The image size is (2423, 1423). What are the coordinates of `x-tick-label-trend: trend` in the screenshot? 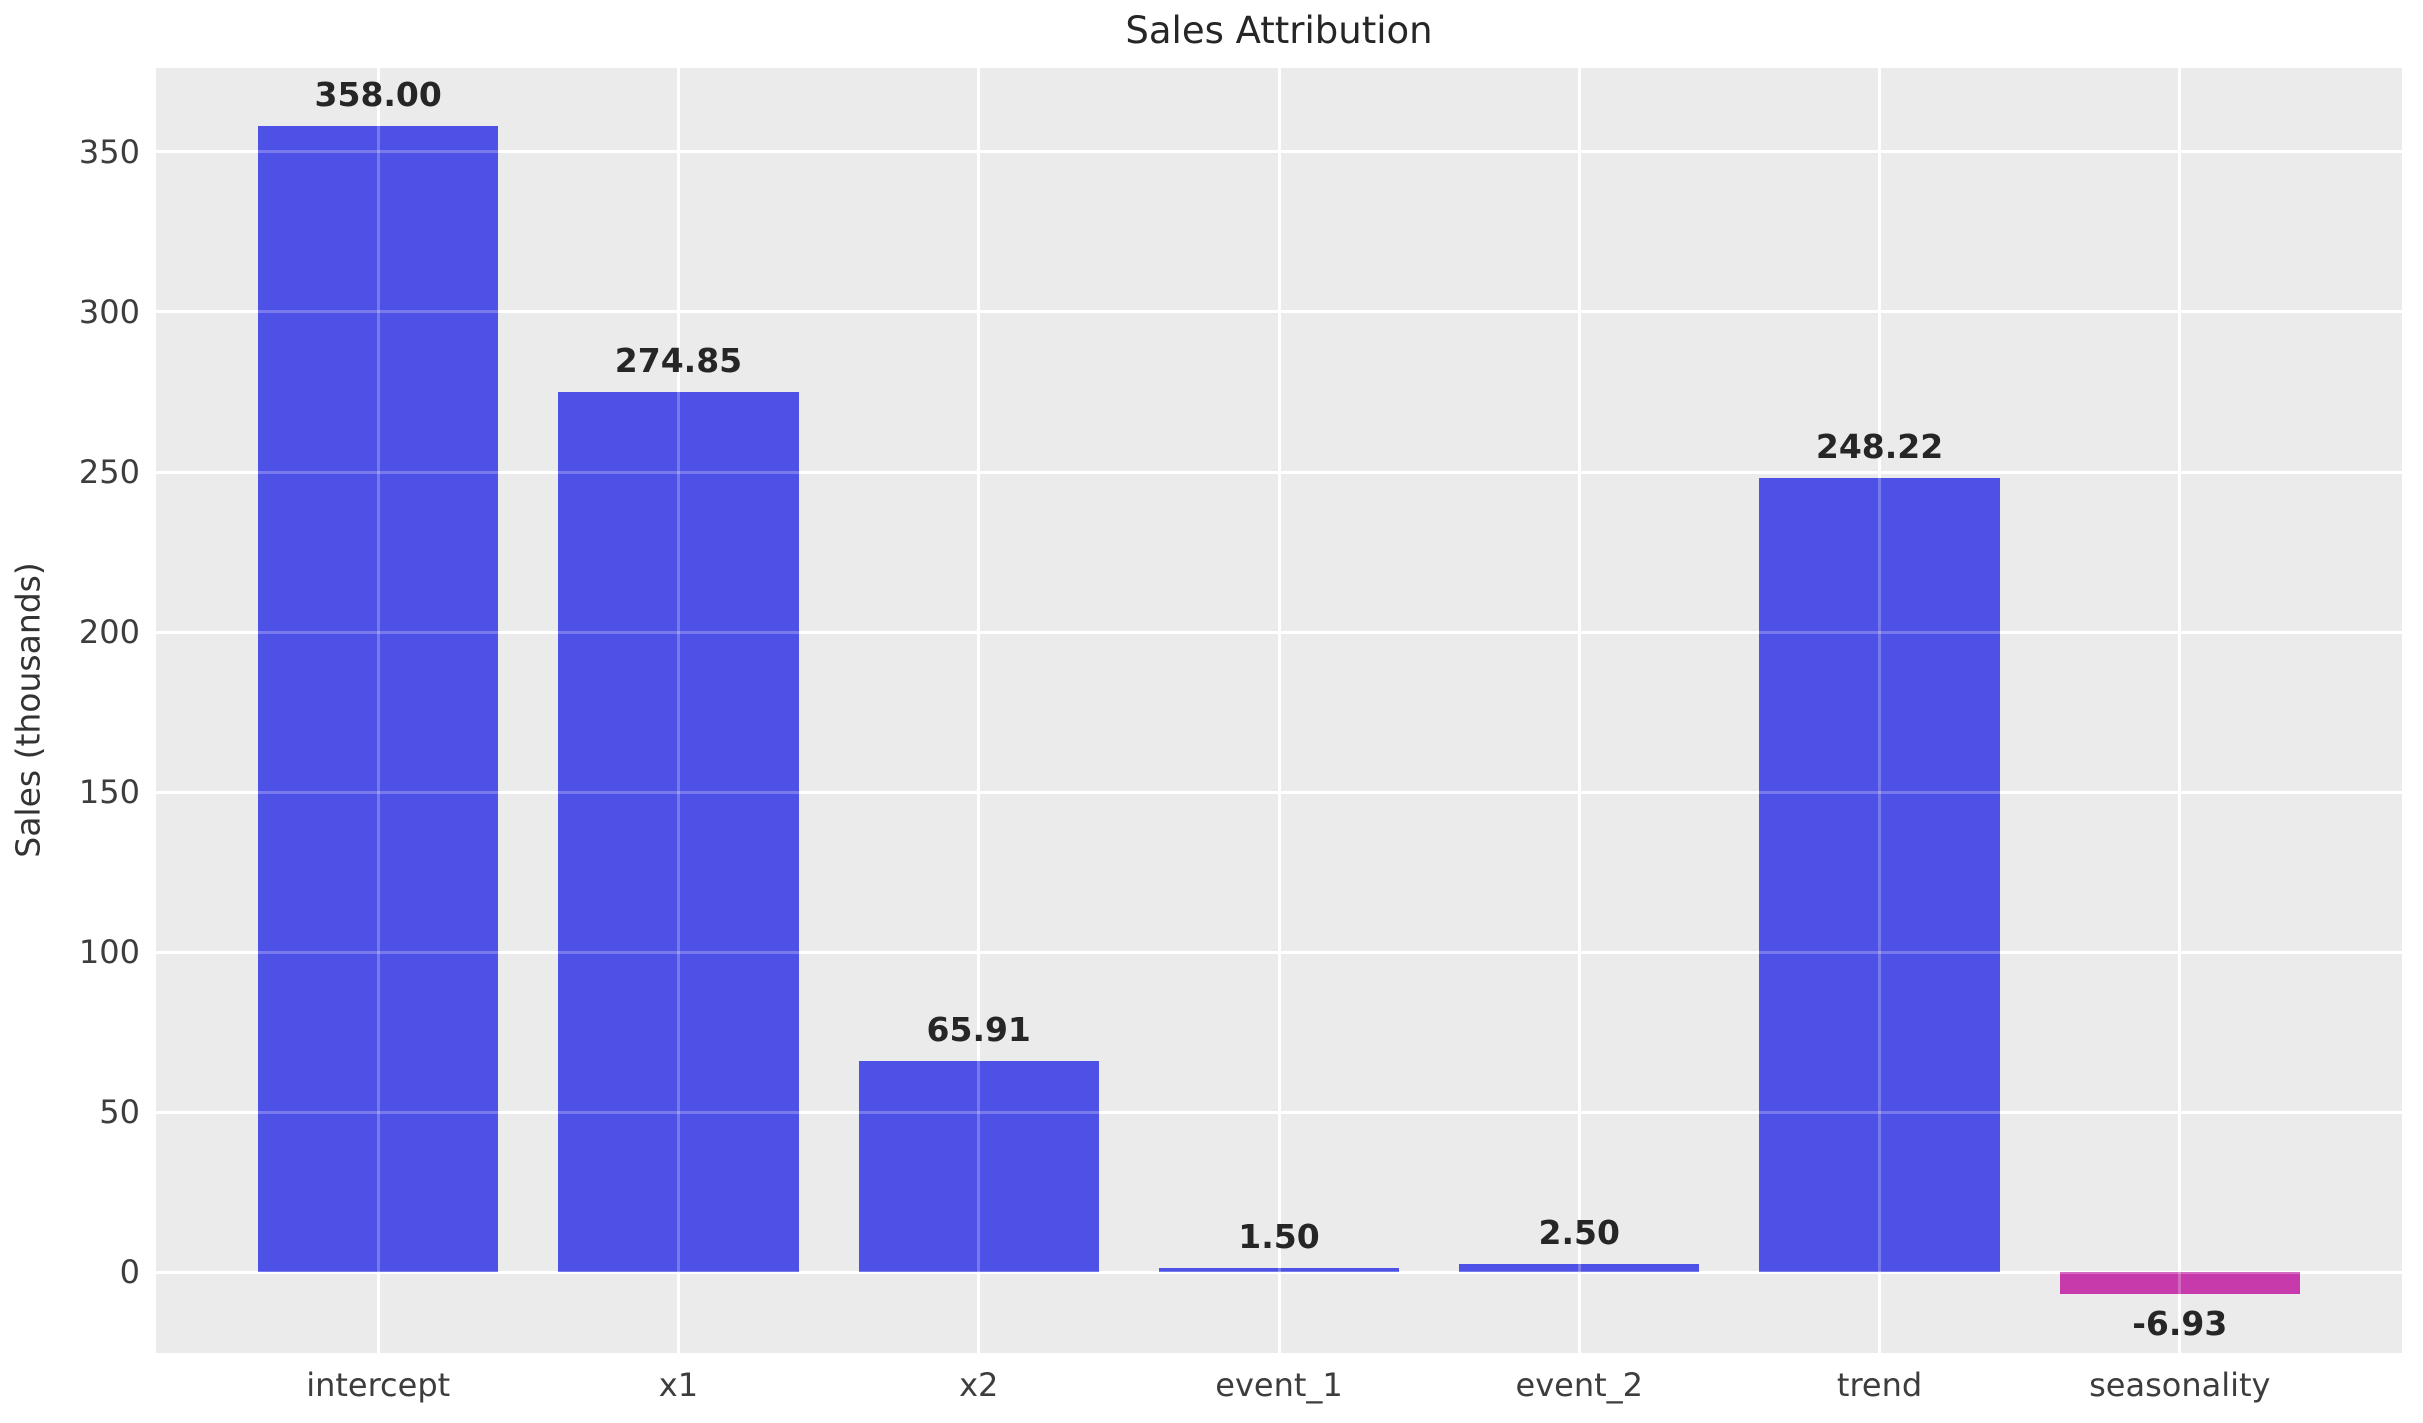 It's located at (1879, 1385).